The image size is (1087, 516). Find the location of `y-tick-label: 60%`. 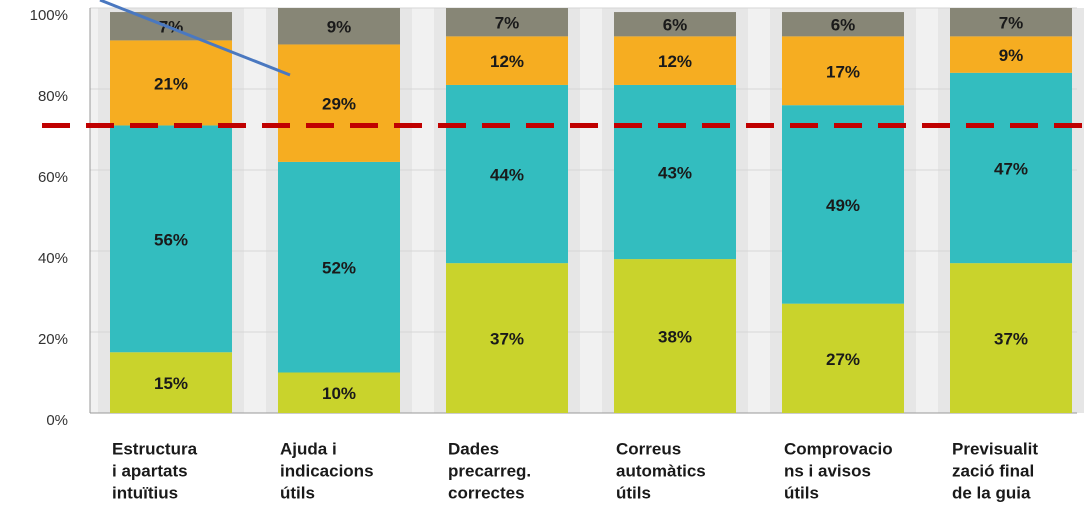

y-tick-label: 60% is located at coordinates (53, 177).